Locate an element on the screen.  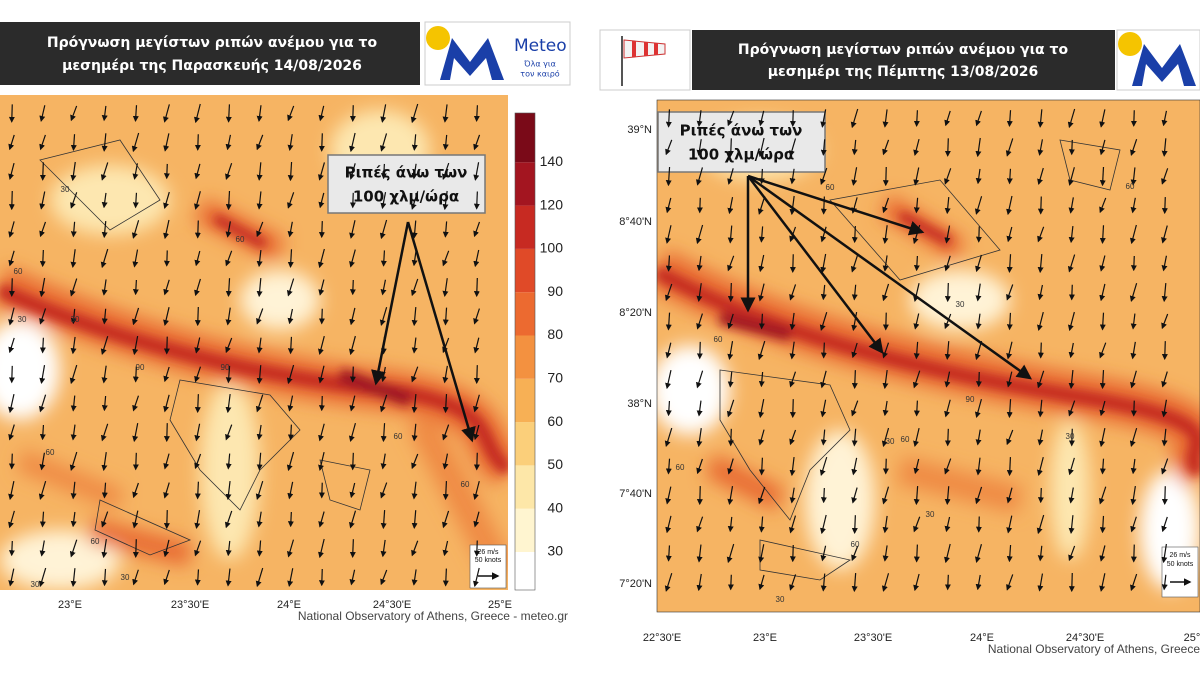
title-line: μεσημέρι της Πέμπτης 13/08/2026 is located at coordinates (903, 72).